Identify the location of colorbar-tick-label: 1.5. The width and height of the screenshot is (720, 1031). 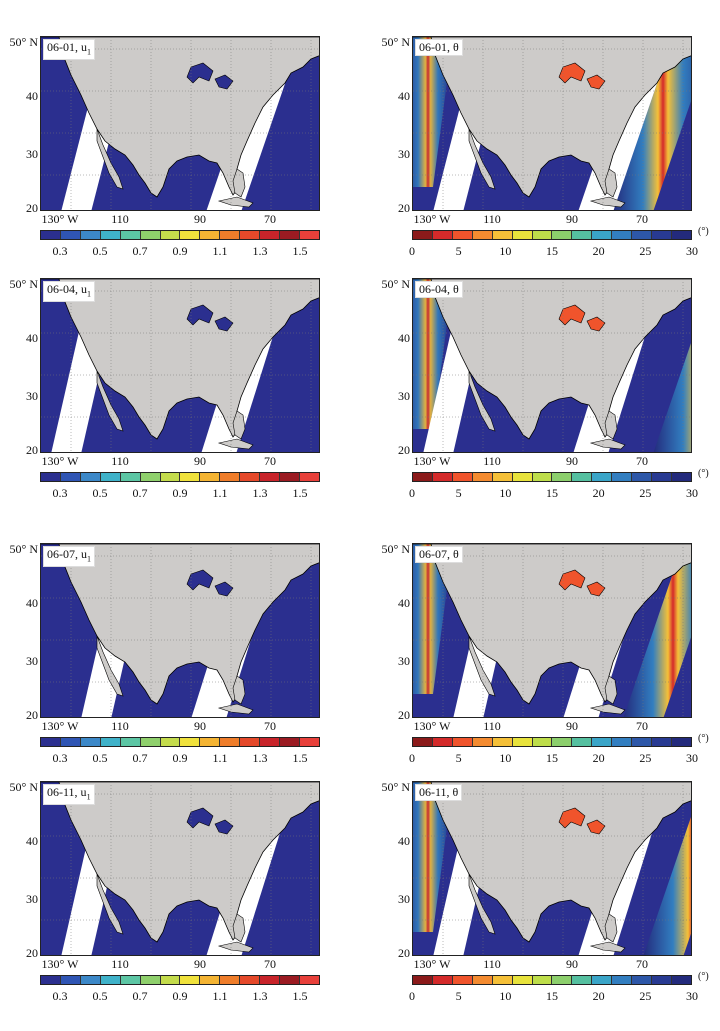
(300, 758).